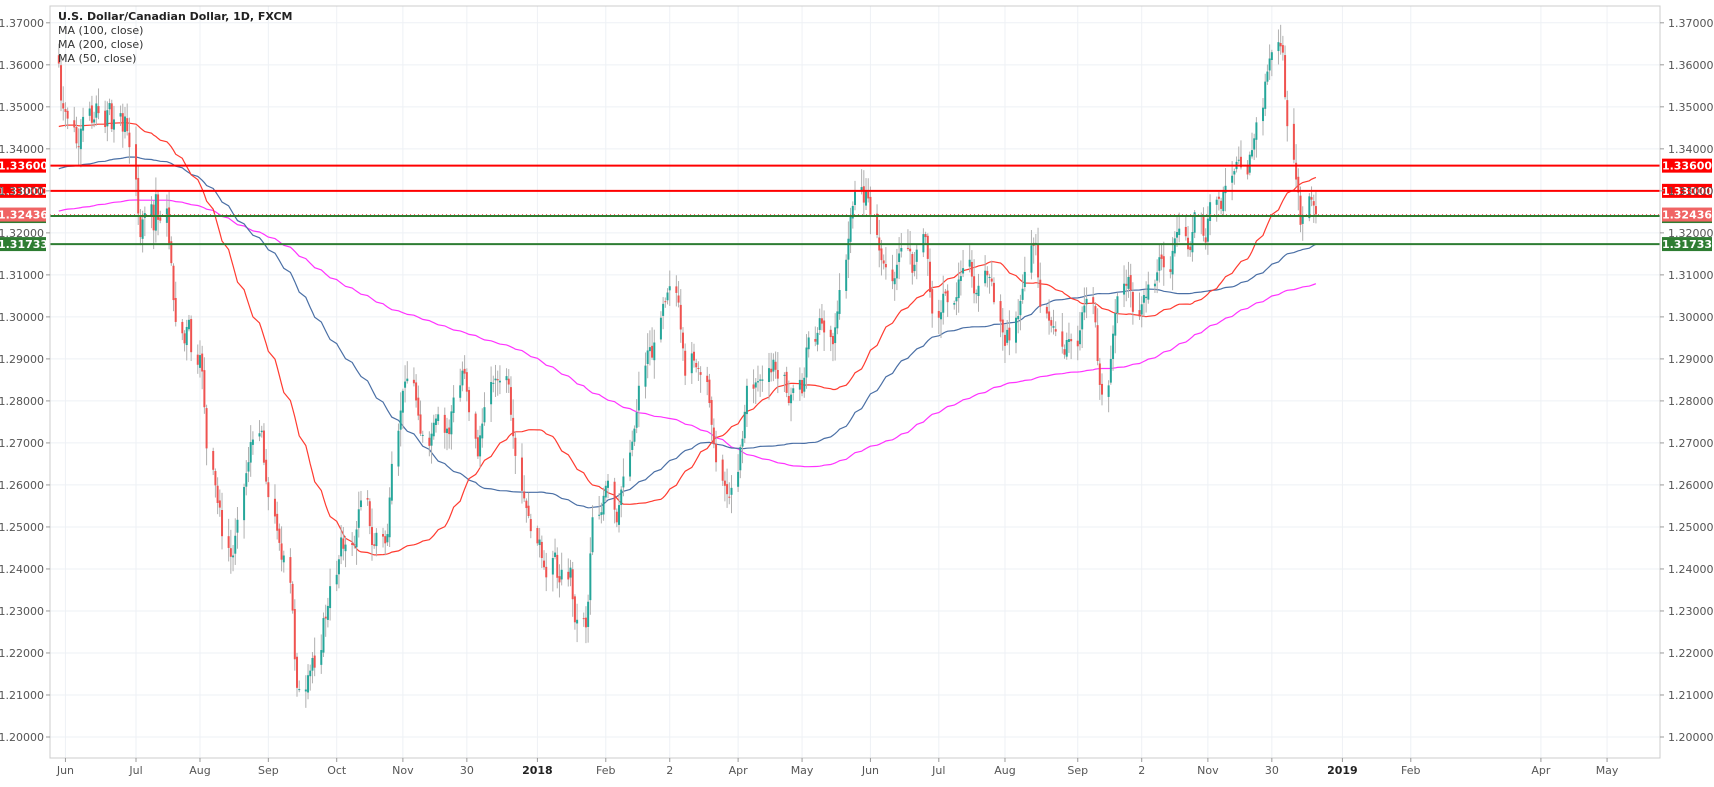 This screenshot has width=1714, height=787. Describe the element at coordinates (22, 401) in the screenshot. I see `y-tick-label-left: 1.28000` at that location.